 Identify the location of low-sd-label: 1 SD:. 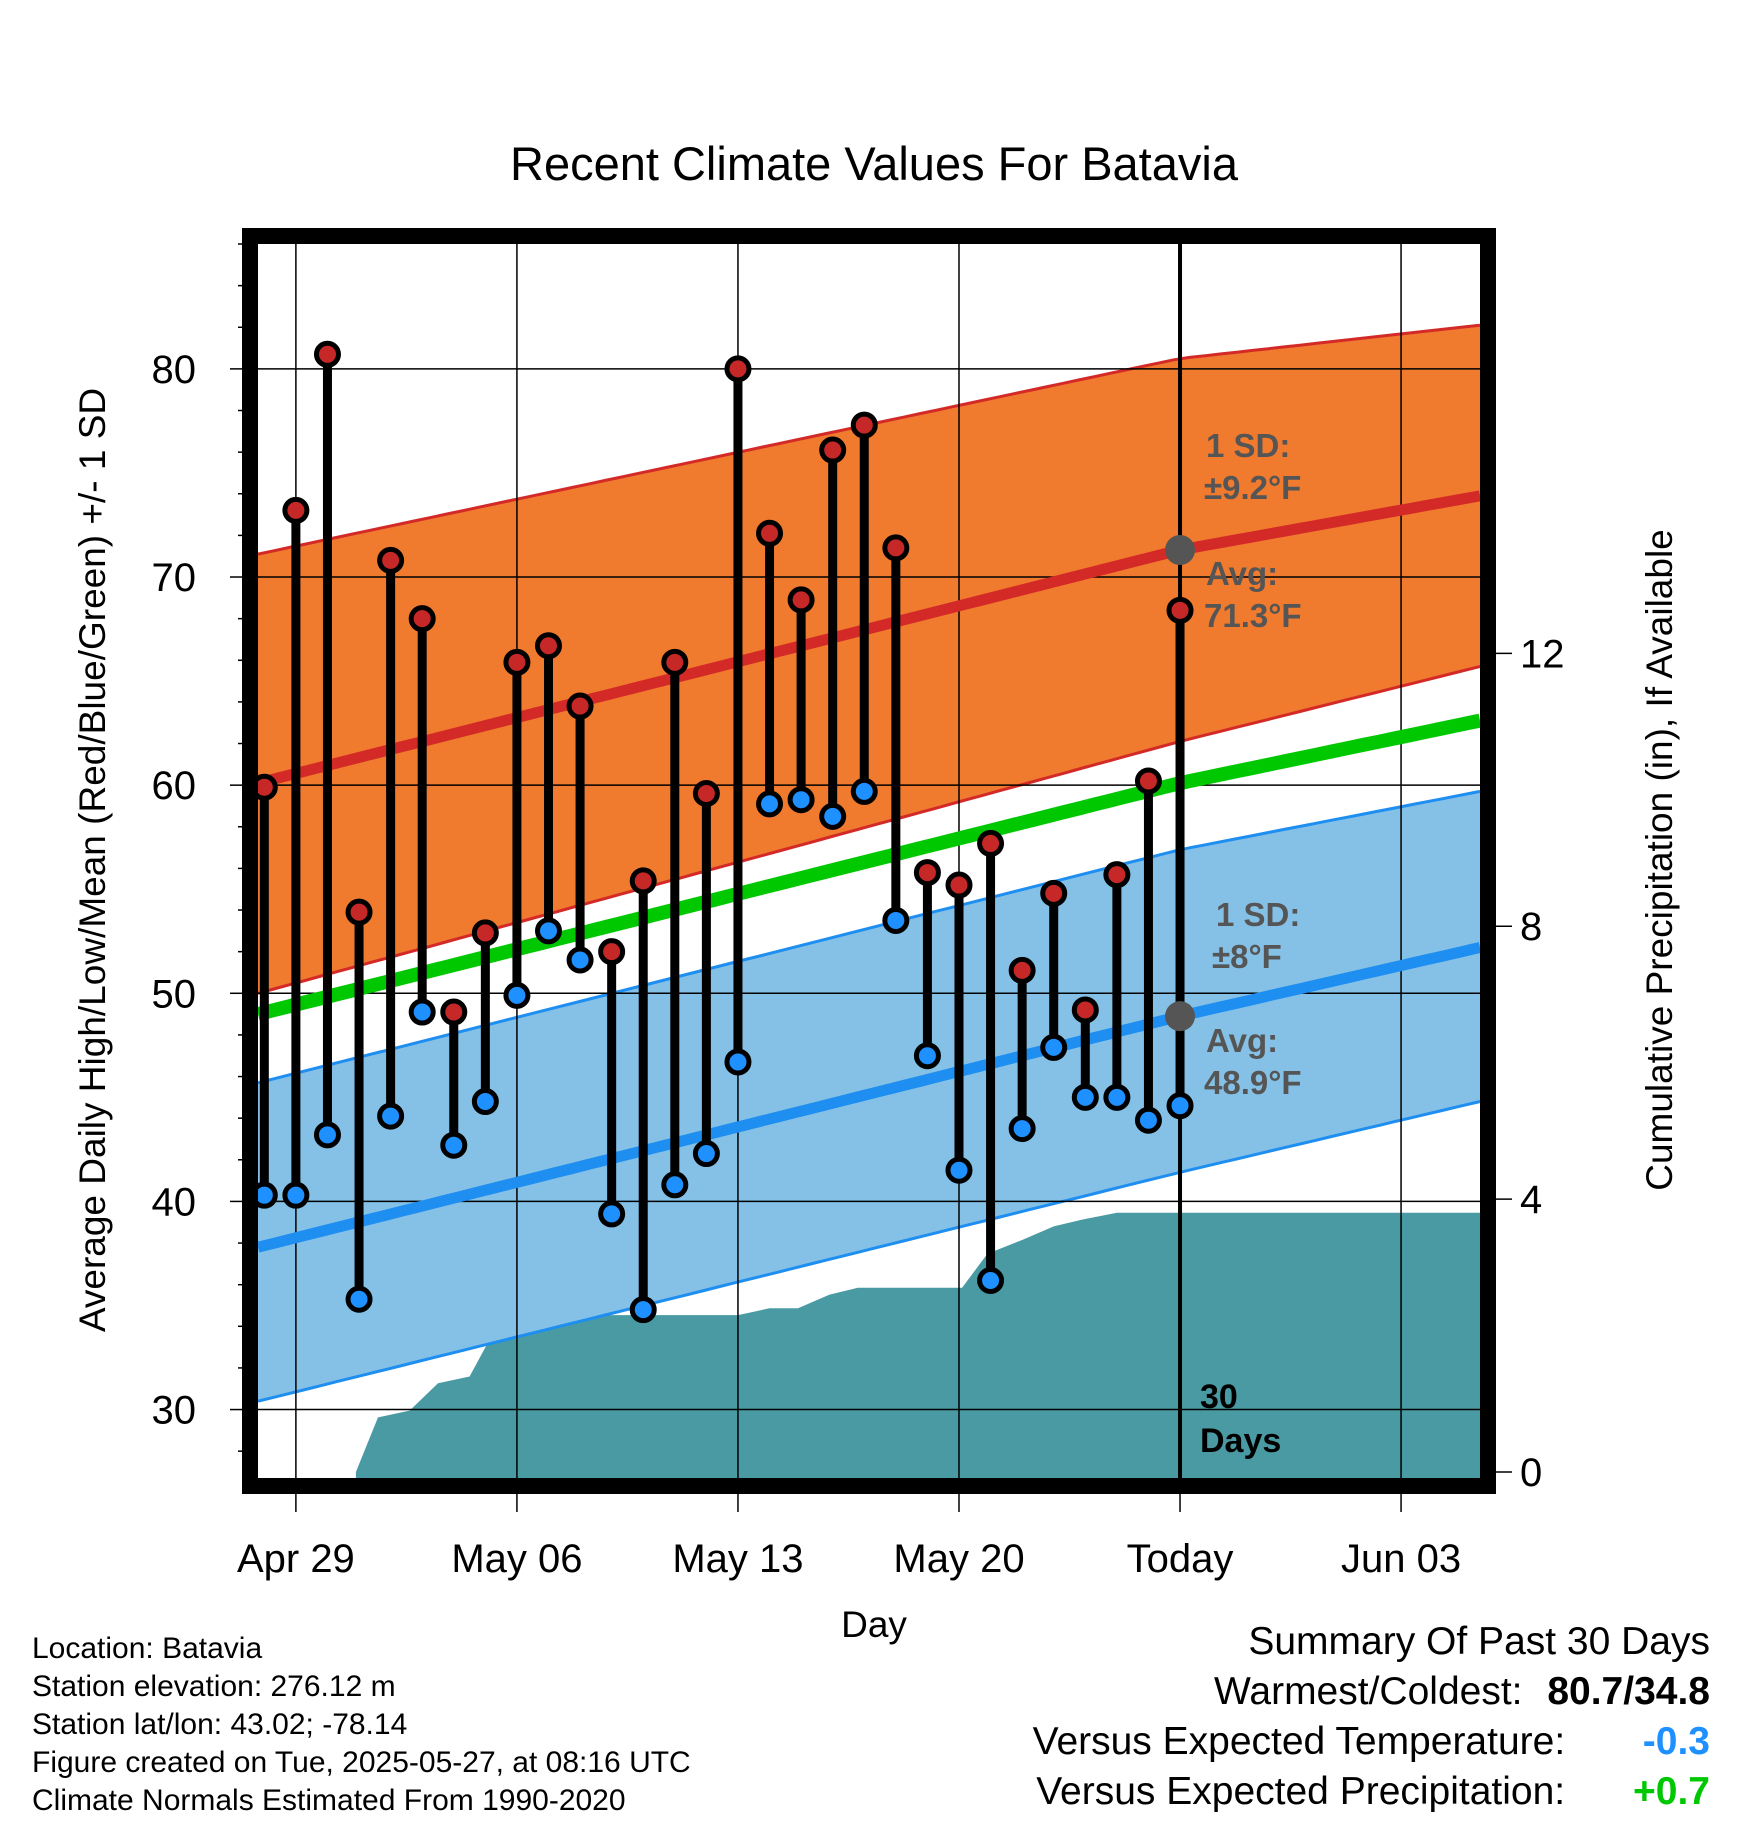
(1258, 914).